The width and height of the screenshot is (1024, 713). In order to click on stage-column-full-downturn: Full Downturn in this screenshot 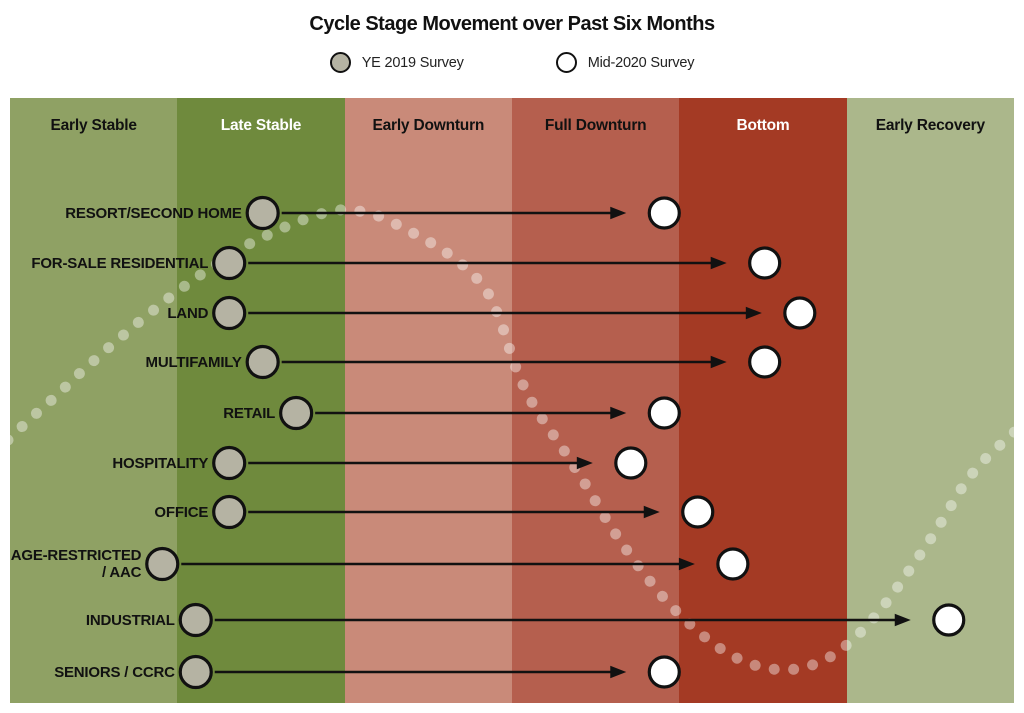, I will do `click(595, 400)`.